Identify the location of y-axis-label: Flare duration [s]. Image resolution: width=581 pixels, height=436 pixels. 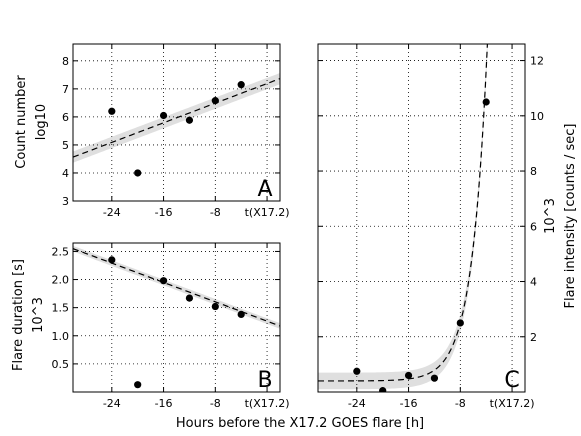
(18, 315).